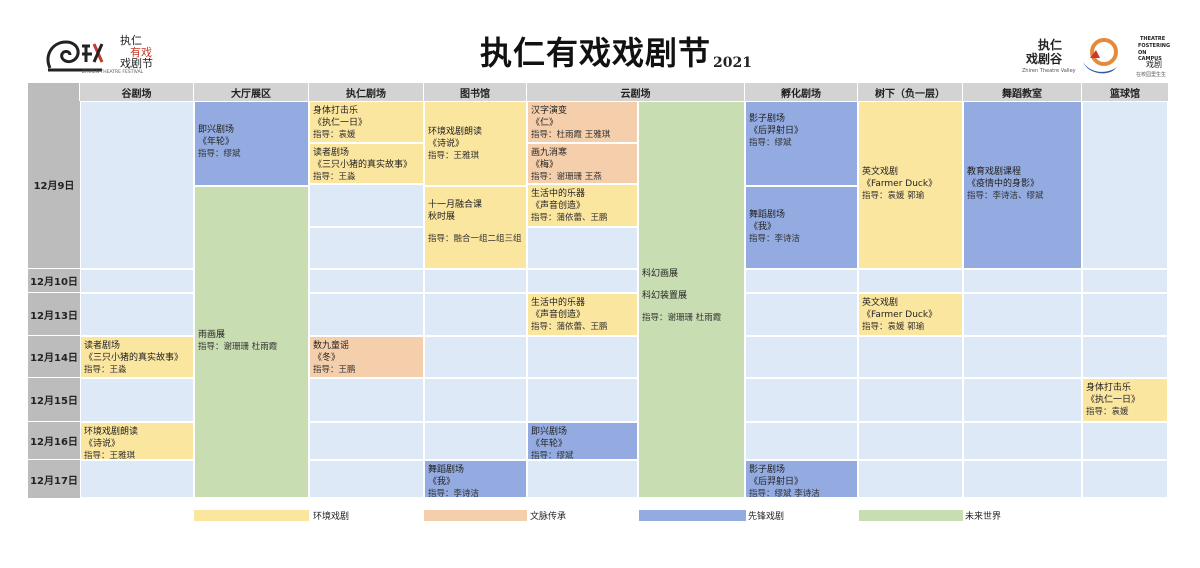 The width and height of the screenshot is (1200, 568). I want to click on event-title: 舞蹈剧场, so click(767, 215).